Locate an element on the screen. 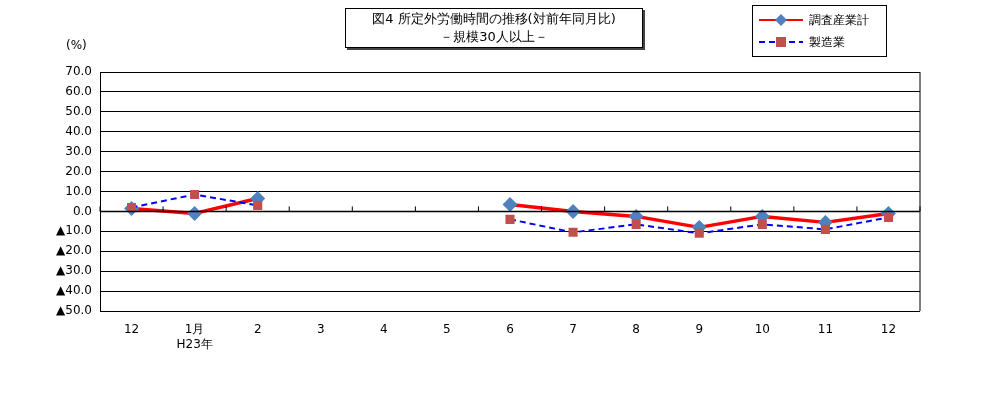 The height and width of the screenshot is (407, 1001). legend-label: 製造業 is located at coordinates (827, 42).